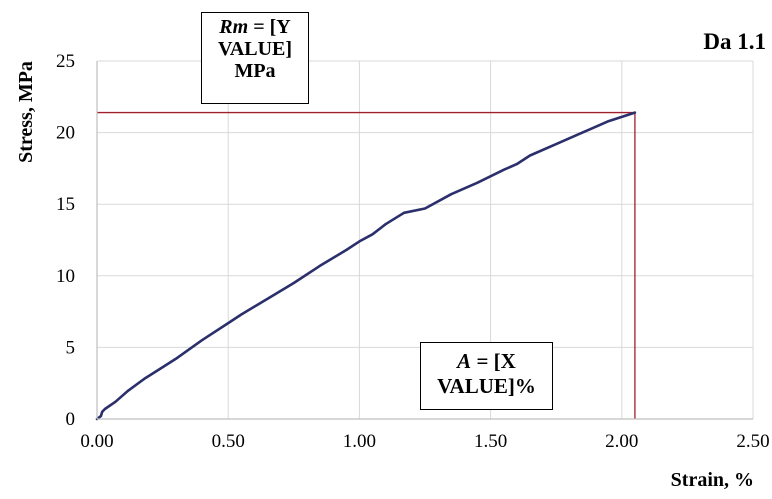 The height and width of the screenshot is (499, 772). I want to click on y-tick-label: 15, so click(65, 204).